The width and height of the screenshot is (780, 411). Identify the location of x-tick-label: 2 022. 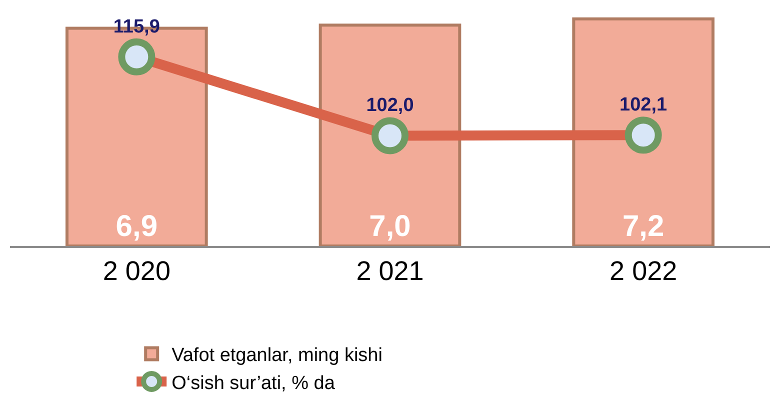
(644, 271).